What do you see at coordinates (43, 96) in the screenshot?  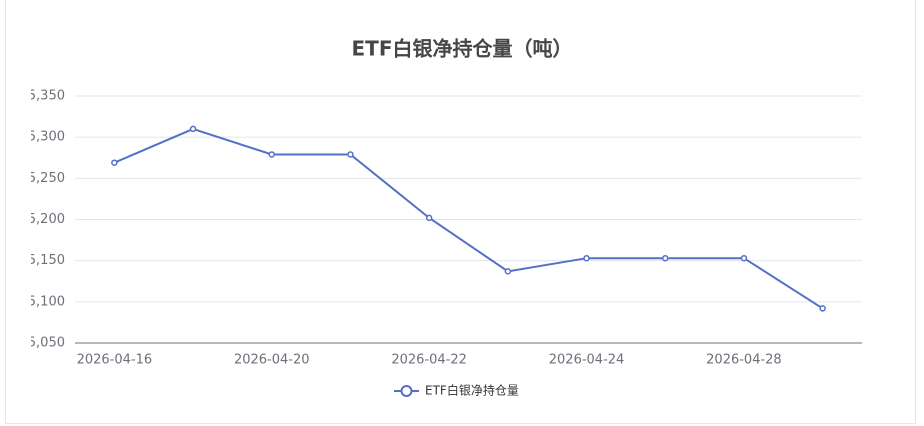 I see `y-tick-label: 15,350` at bounding box center [43, 96].